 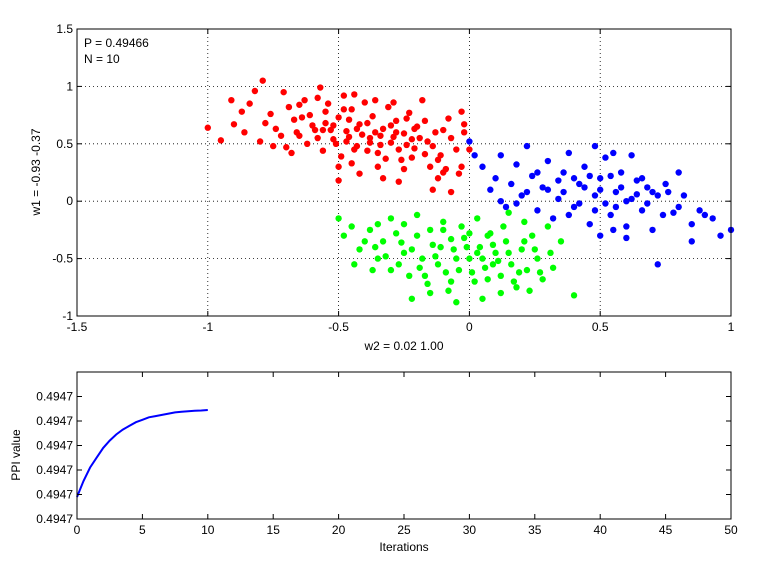 I want to click on ppi-x-tick-label: 20, so click(x=339, y=530).